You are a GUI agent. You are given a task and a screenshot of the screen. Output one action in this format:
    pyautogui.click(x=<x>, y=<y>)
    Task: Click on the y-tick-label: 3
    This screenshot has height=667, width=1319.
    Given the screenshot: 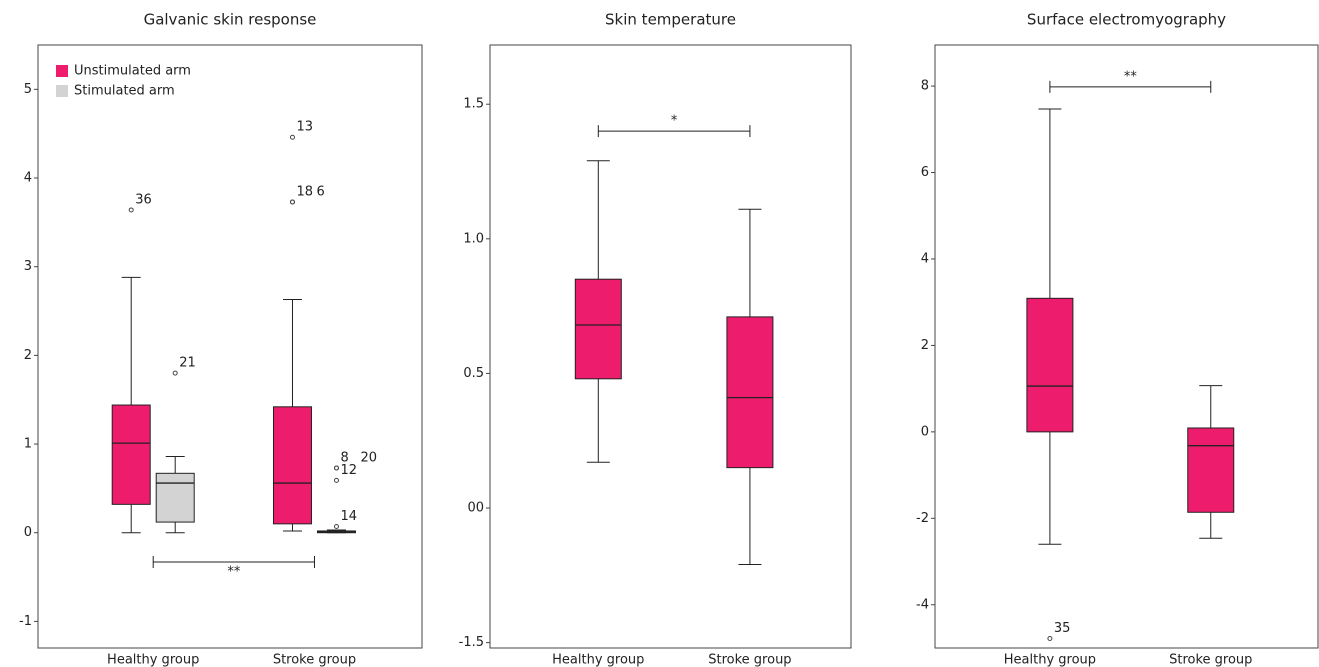 What is the action you would take?
    pyautogui.click(x=28, y=266)
    